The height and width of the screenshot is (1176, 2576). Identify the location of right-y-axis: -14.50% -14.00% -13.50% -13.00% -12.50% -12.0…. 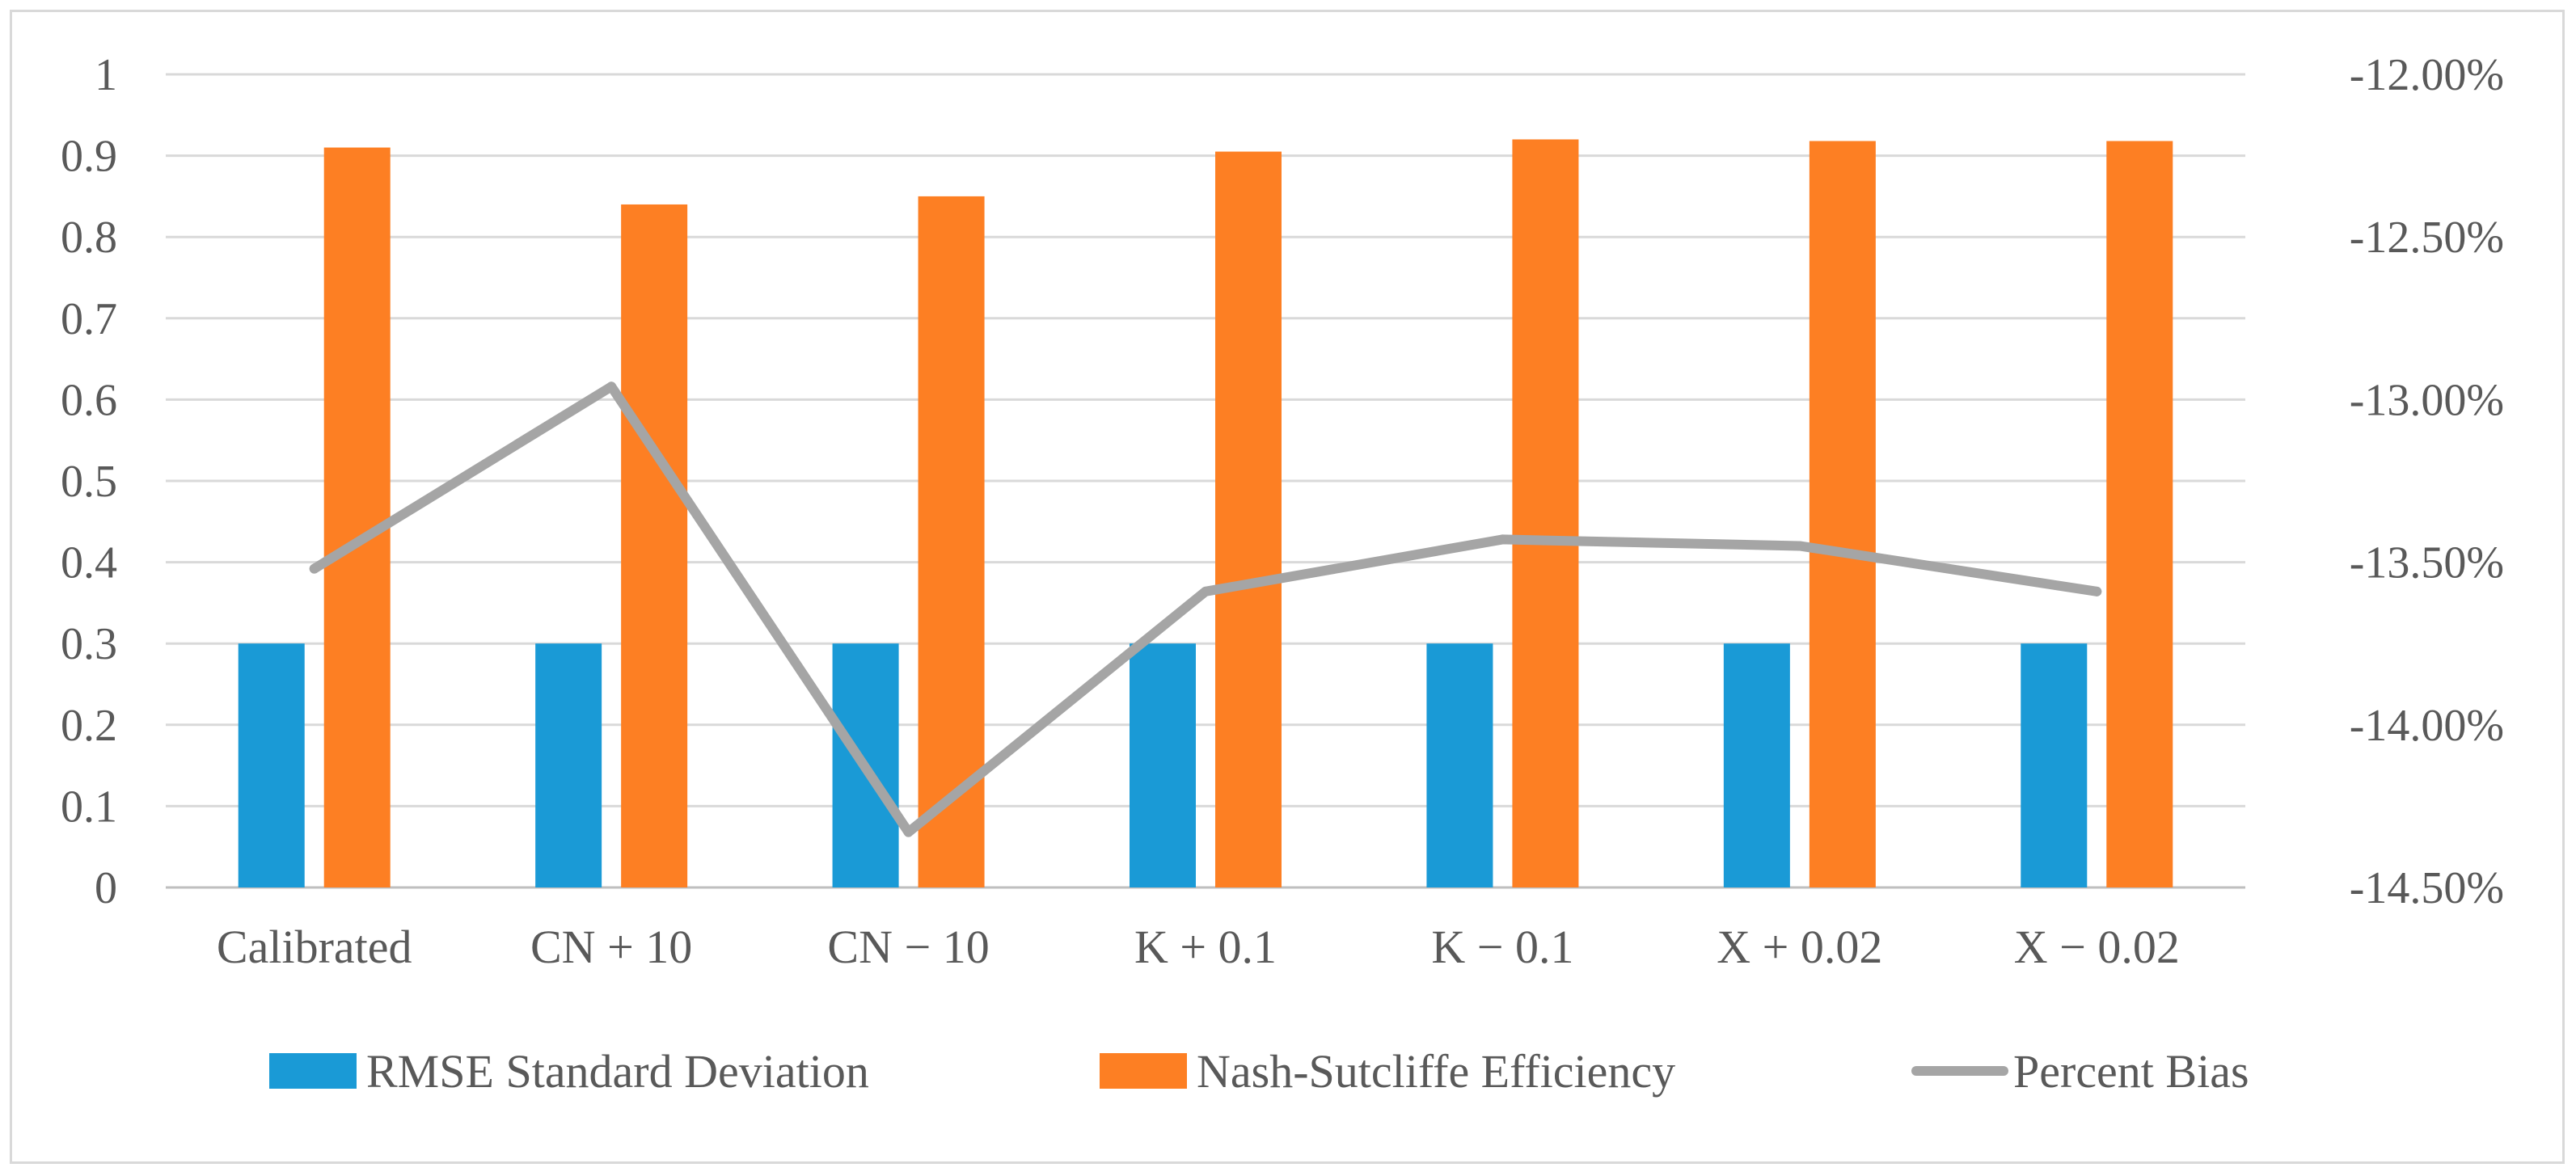
(2427, 482).